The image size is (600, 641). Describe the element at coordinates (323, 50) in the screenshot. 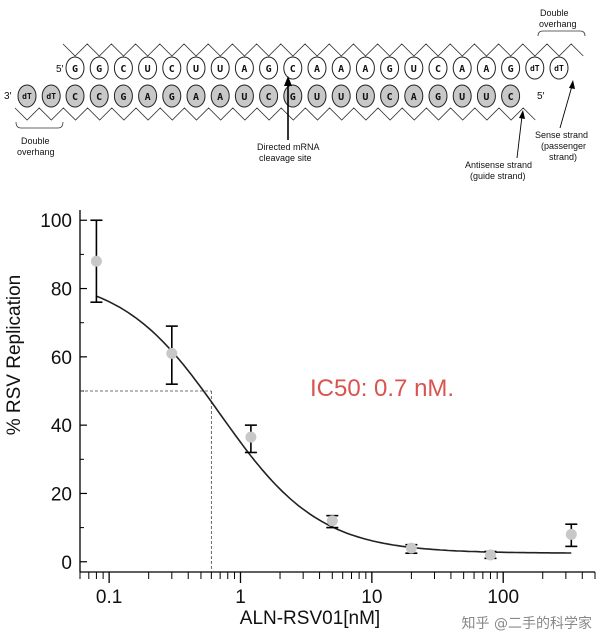

I see `sense-strand-backbone` at that location.